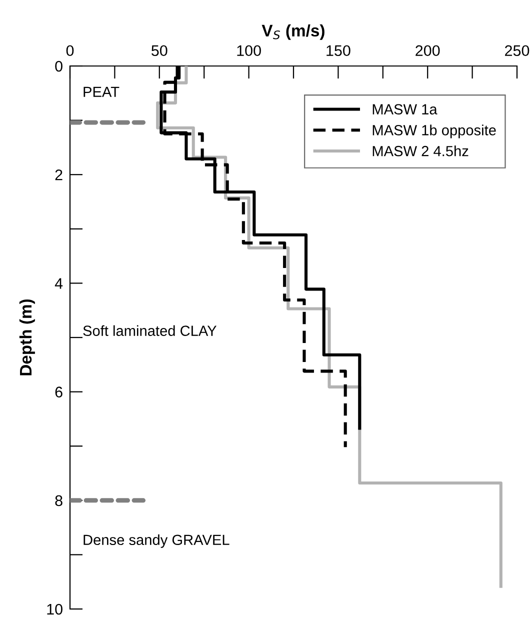  What do you see at coordinates (160, 50) in the screenshot?
I see `x-tick-label: 50` at bounding box center [160, 50].